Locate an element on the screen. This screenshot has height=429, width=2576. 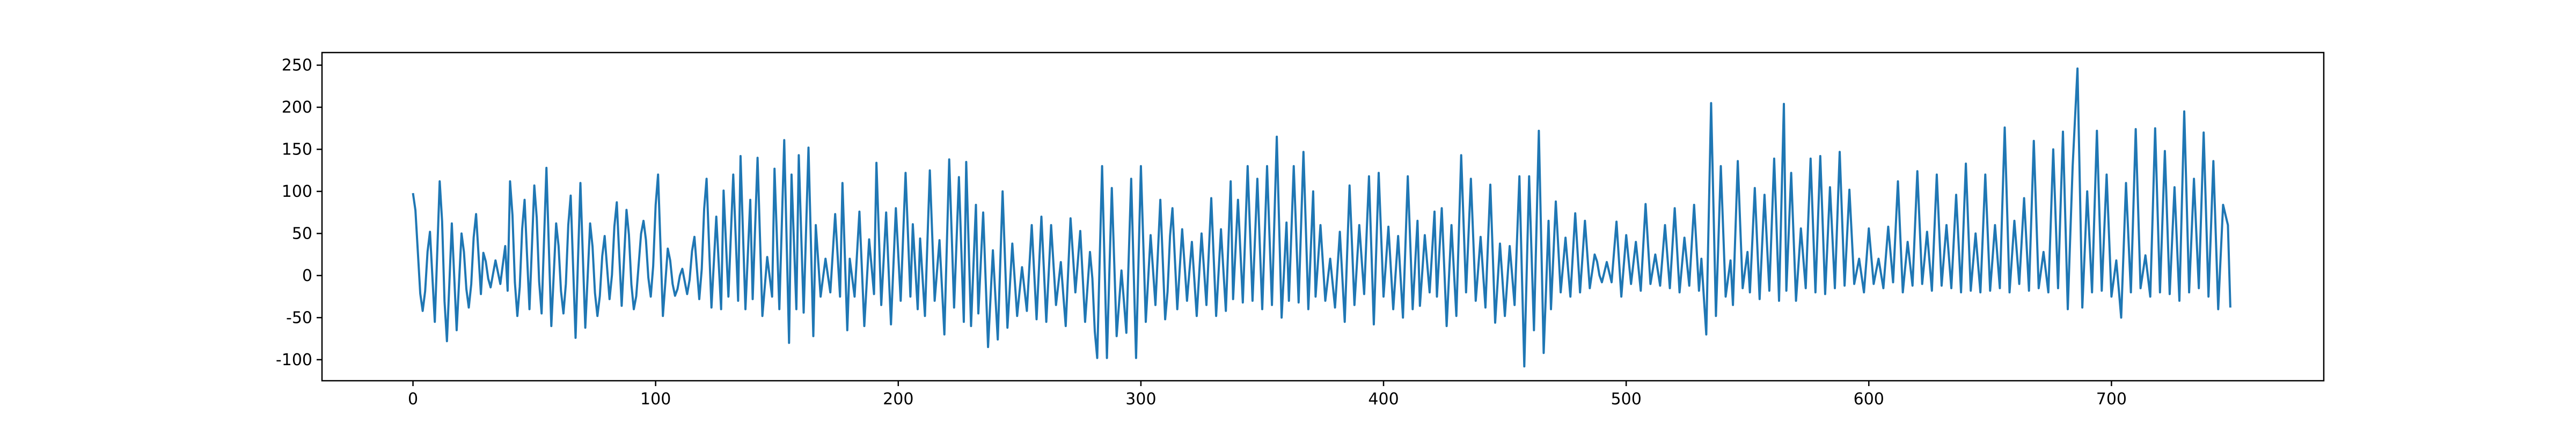
y-tick-label: 150 is located at coordinates (297, 149).